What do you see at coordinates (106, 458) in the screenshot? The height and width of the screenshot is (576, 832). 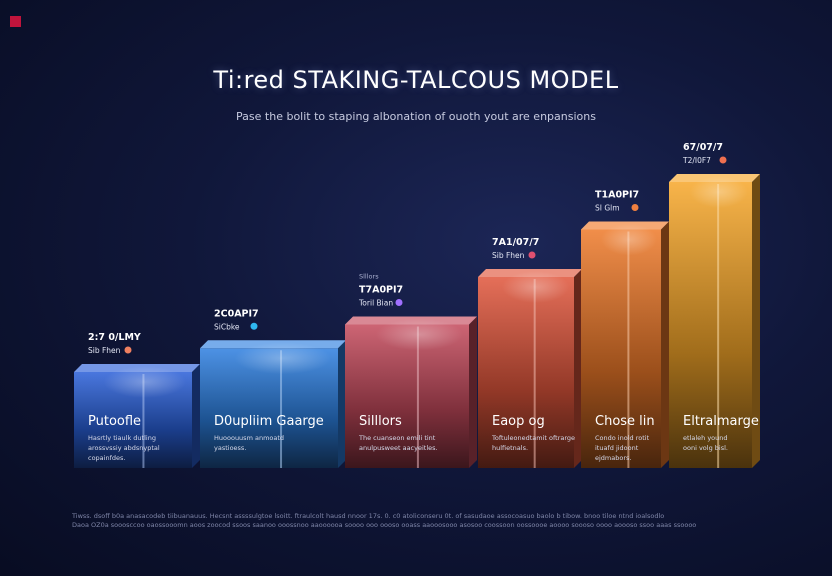 I see `category-description: copainfdes.` at bounding box center [106, 458].